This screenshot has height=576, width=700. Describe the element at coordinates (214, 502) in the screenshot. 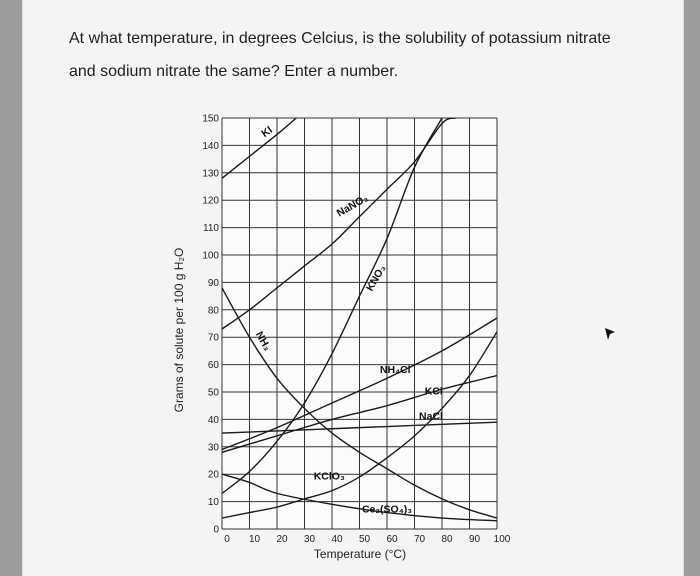

I see `y-tick-label: 10` at that location.